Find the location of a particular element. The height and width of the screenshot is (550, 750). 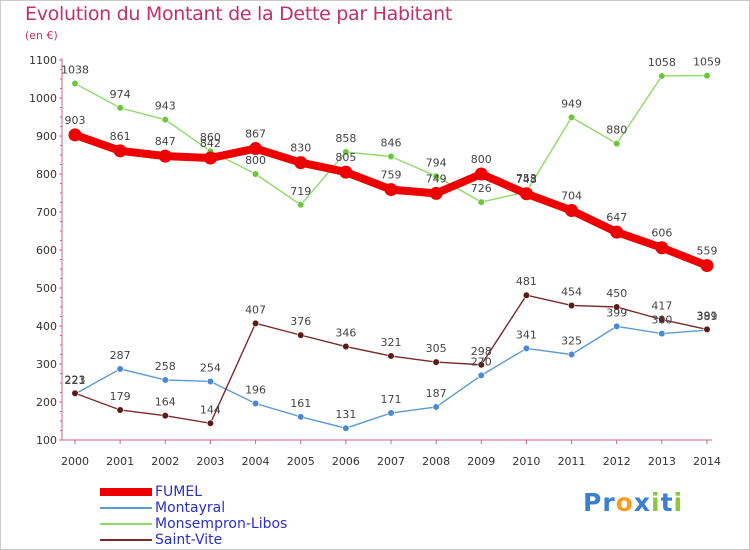

y-tick-label: 100 is located at coordinates (46, 440).